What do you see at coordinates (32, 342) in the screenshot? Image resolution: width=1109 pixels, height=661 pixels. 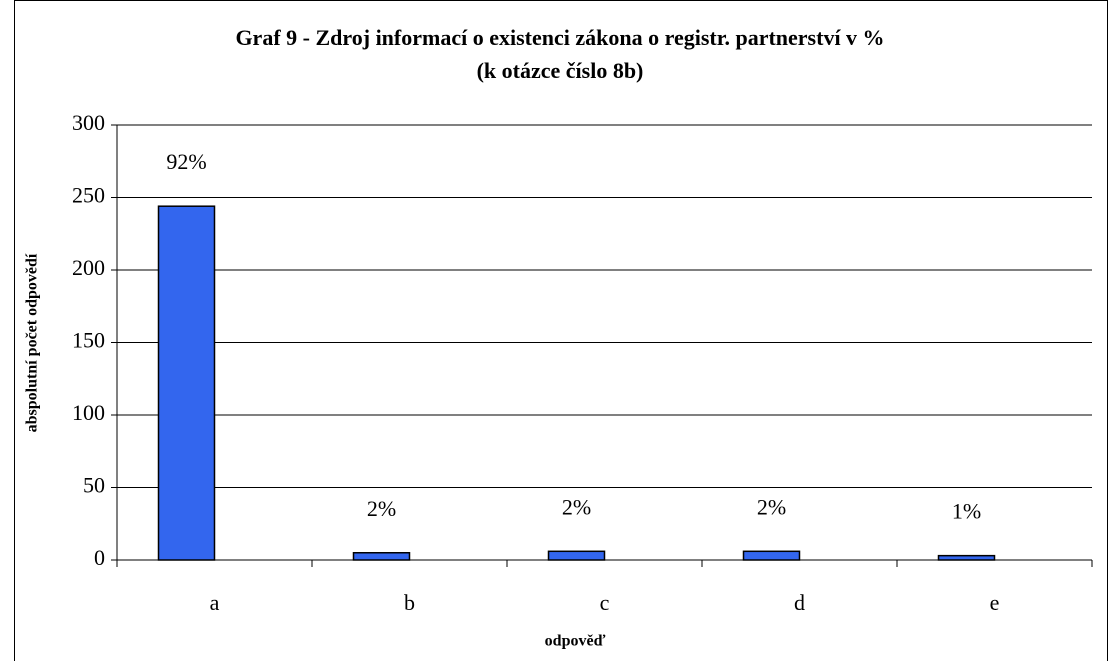 I see `y-axis-label: abspolutní počet odpovědí` at bounding box center [32, 342].